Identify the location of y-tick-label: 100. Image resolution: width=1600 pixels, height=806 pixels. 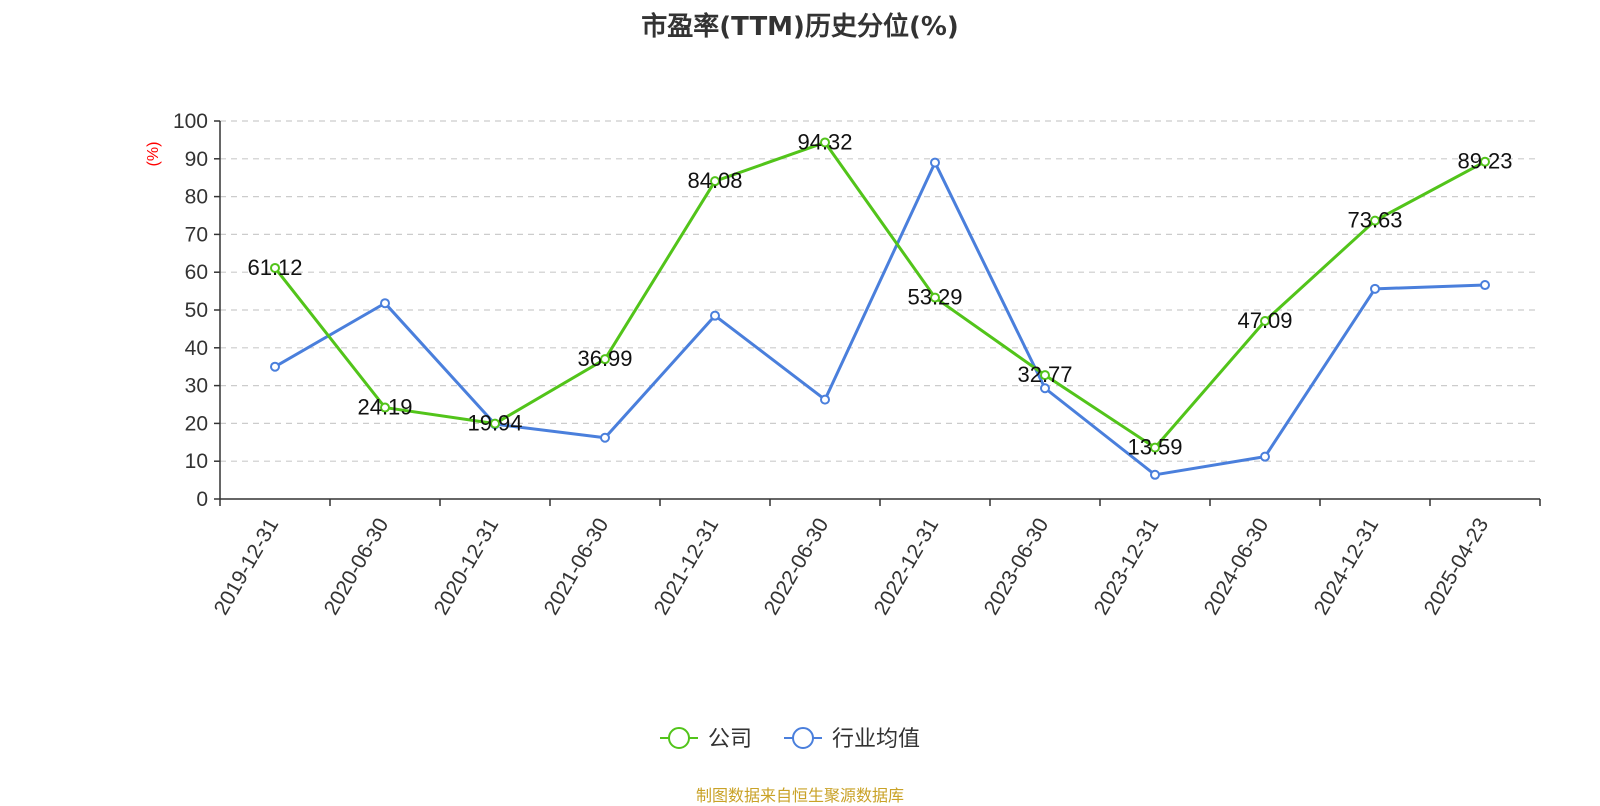
(190, 121).